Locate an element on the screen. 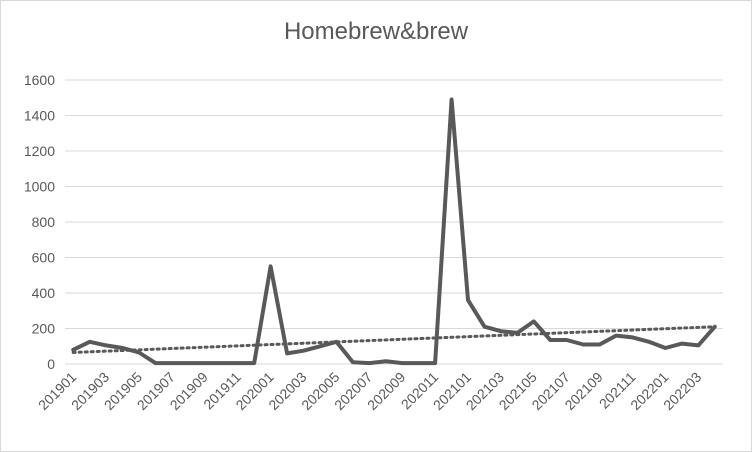 The height and width of the screenshot is (452, 752). x-tick-label: 202109 is located at coordinates (583, 391).